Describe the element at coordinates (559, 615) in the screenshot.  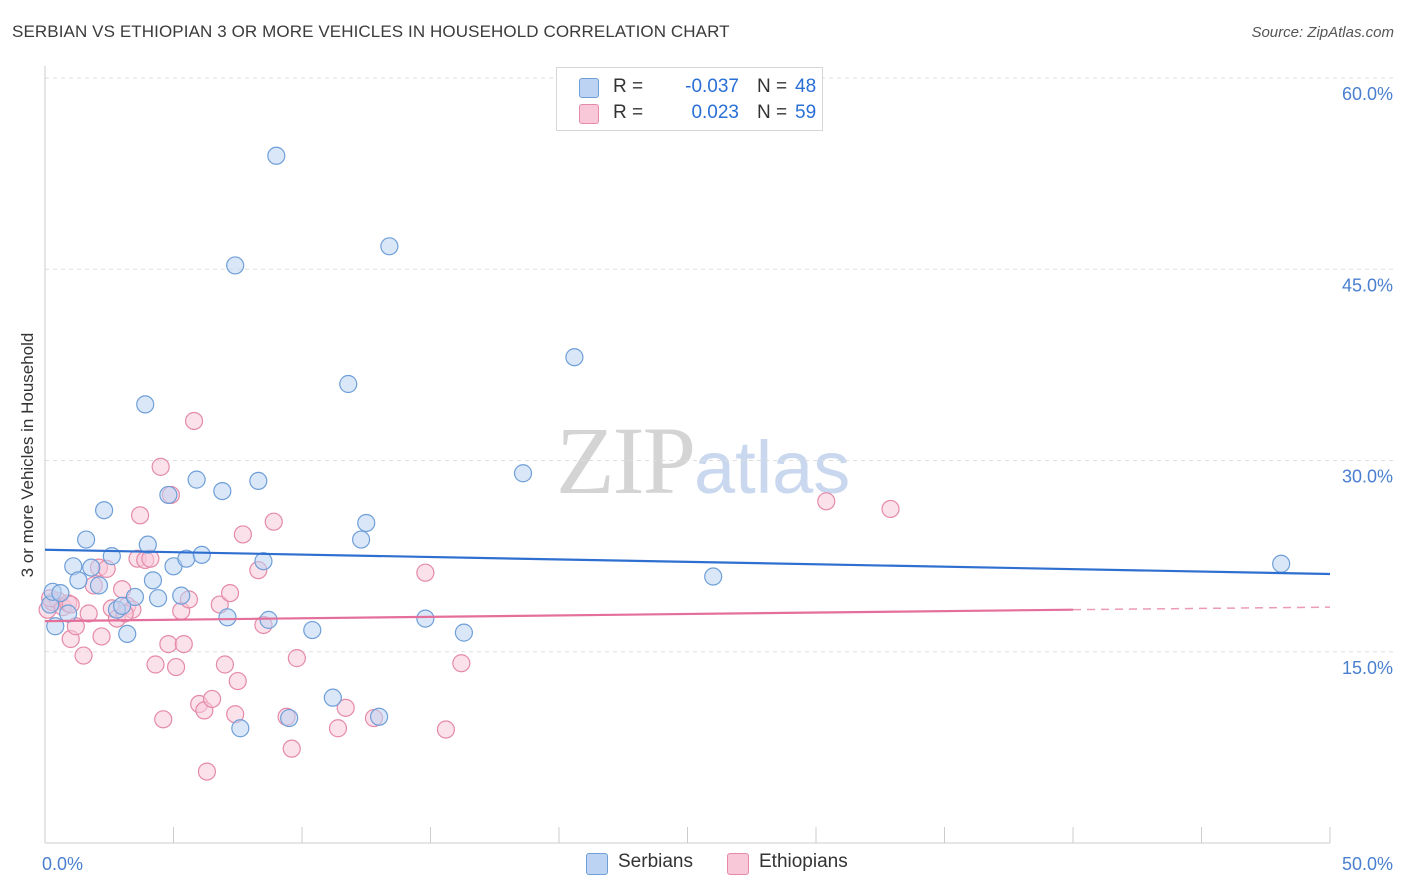
I see `ethiopians-trend-line` at that location.